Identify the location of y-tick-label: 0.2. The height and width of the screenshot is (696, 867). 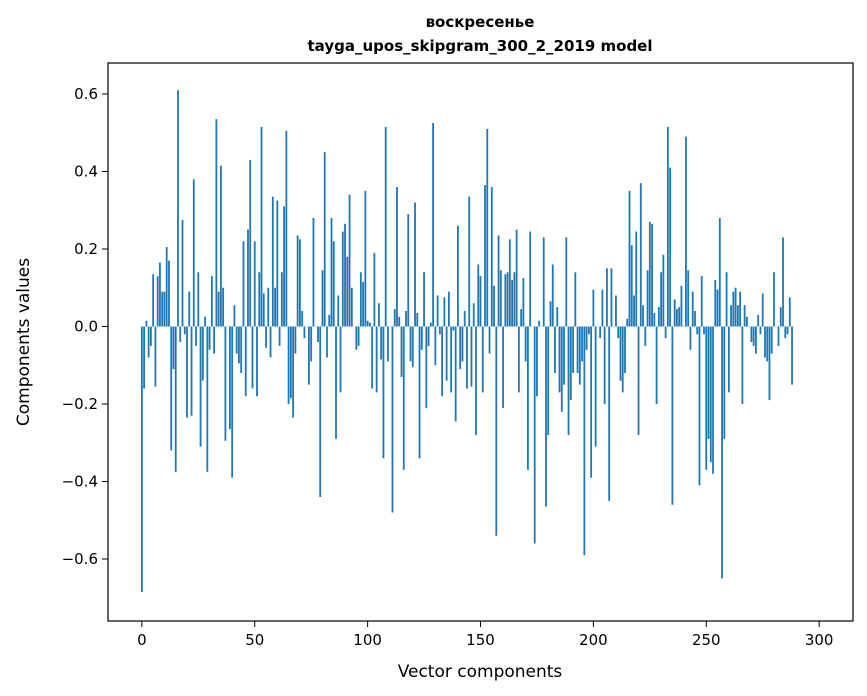
(86, 249).